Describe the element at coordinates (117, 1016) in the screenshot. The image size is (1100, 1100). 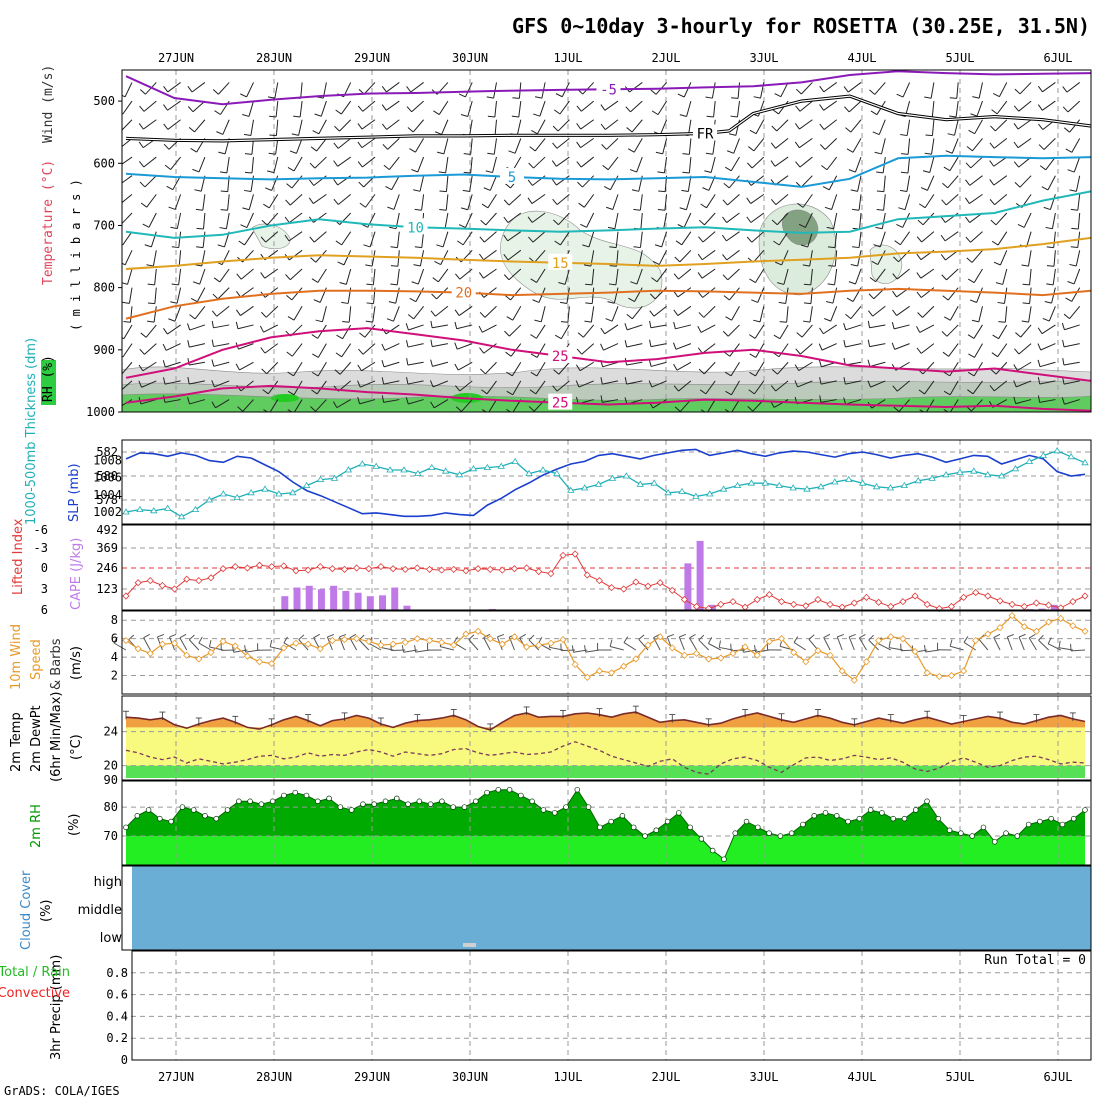
I see `precip-tick-label: 0.4` at that location.